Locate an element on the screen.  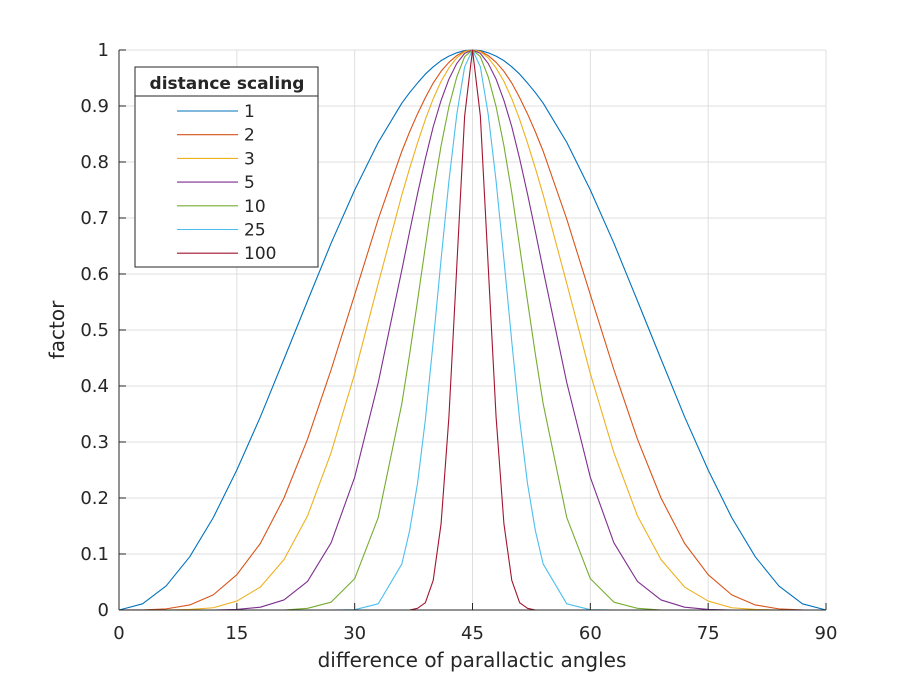
legend-label-10: 10 is located at coordinates (255, 207).